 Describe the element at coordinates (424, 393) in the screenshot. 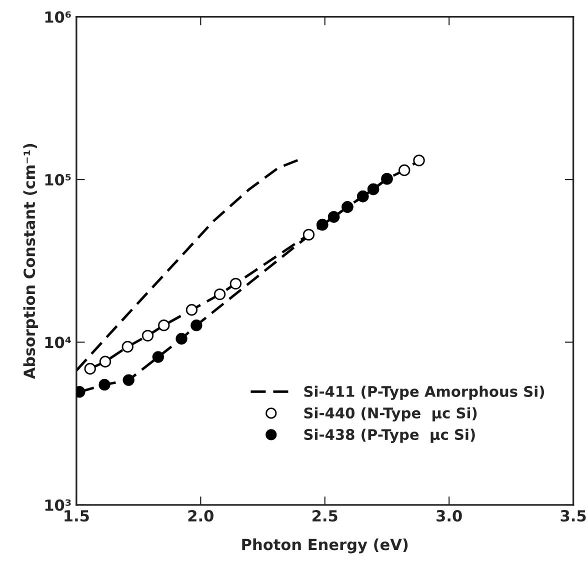

I see `legend-label: Si-411 (P-Type Amorphous Si)` at that location.